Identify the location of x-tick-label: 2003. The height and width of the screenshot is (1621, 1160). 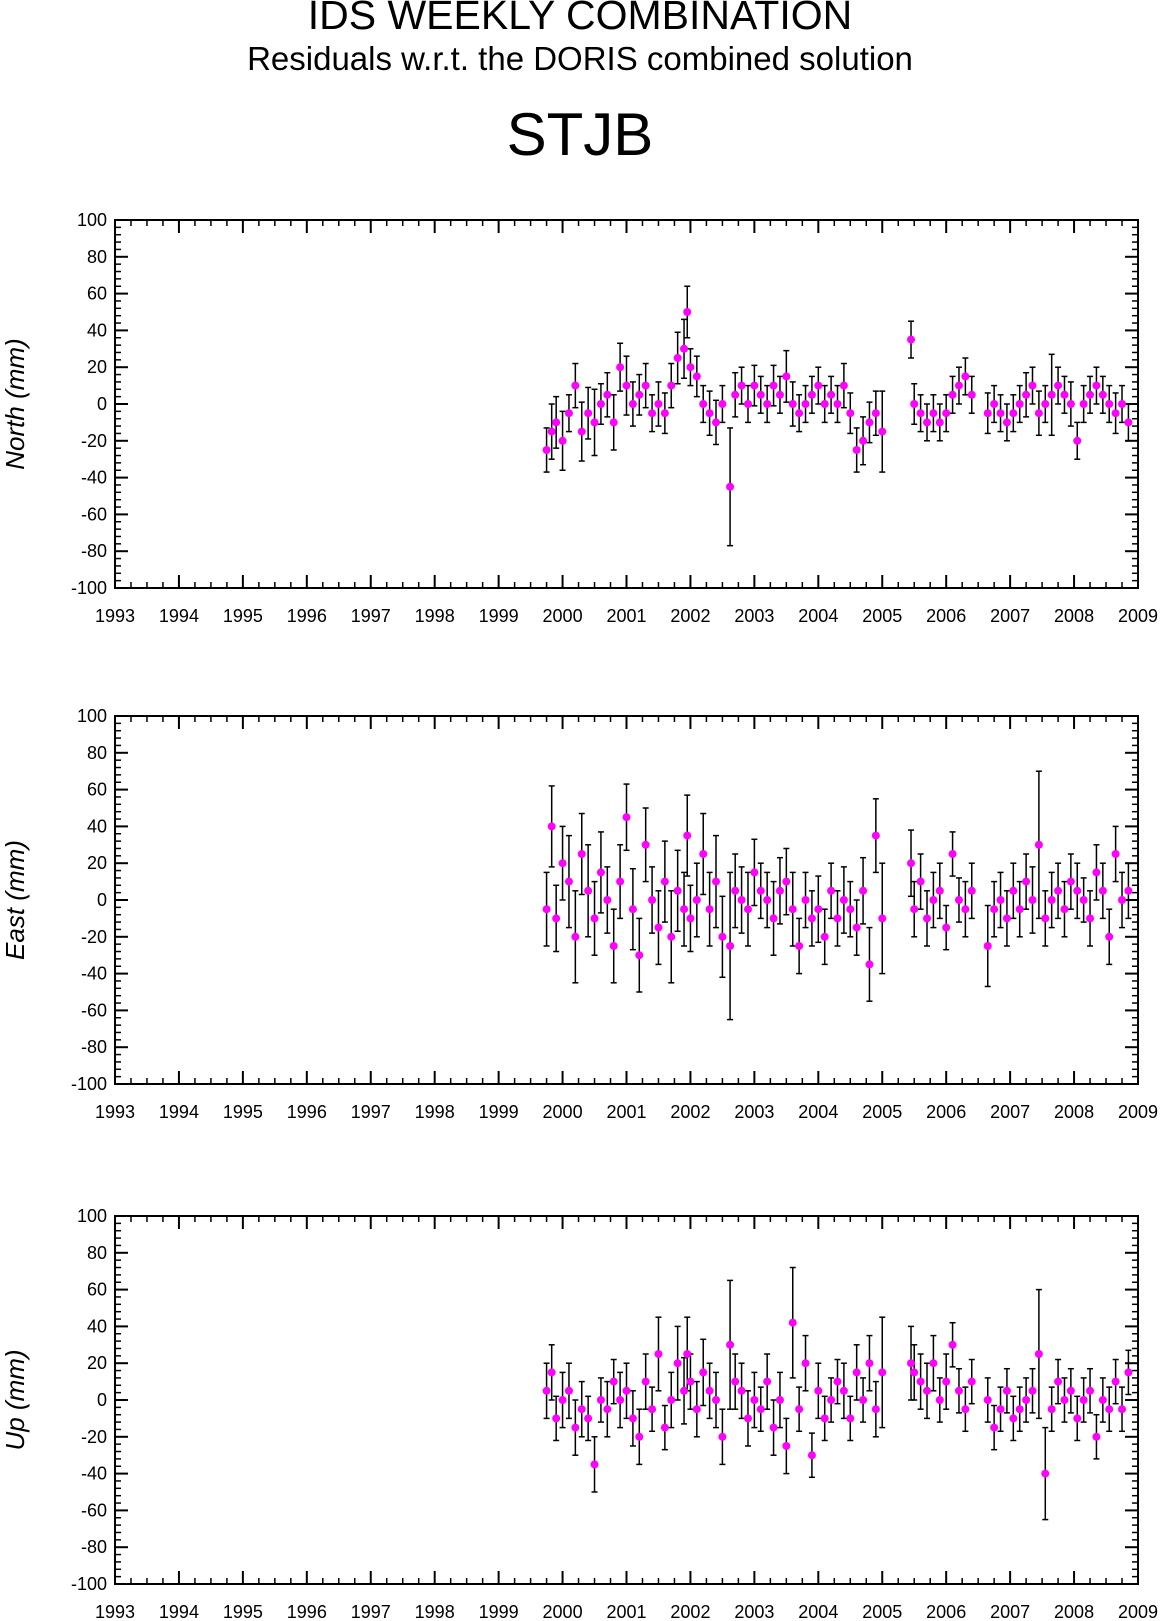
(754, 1112).